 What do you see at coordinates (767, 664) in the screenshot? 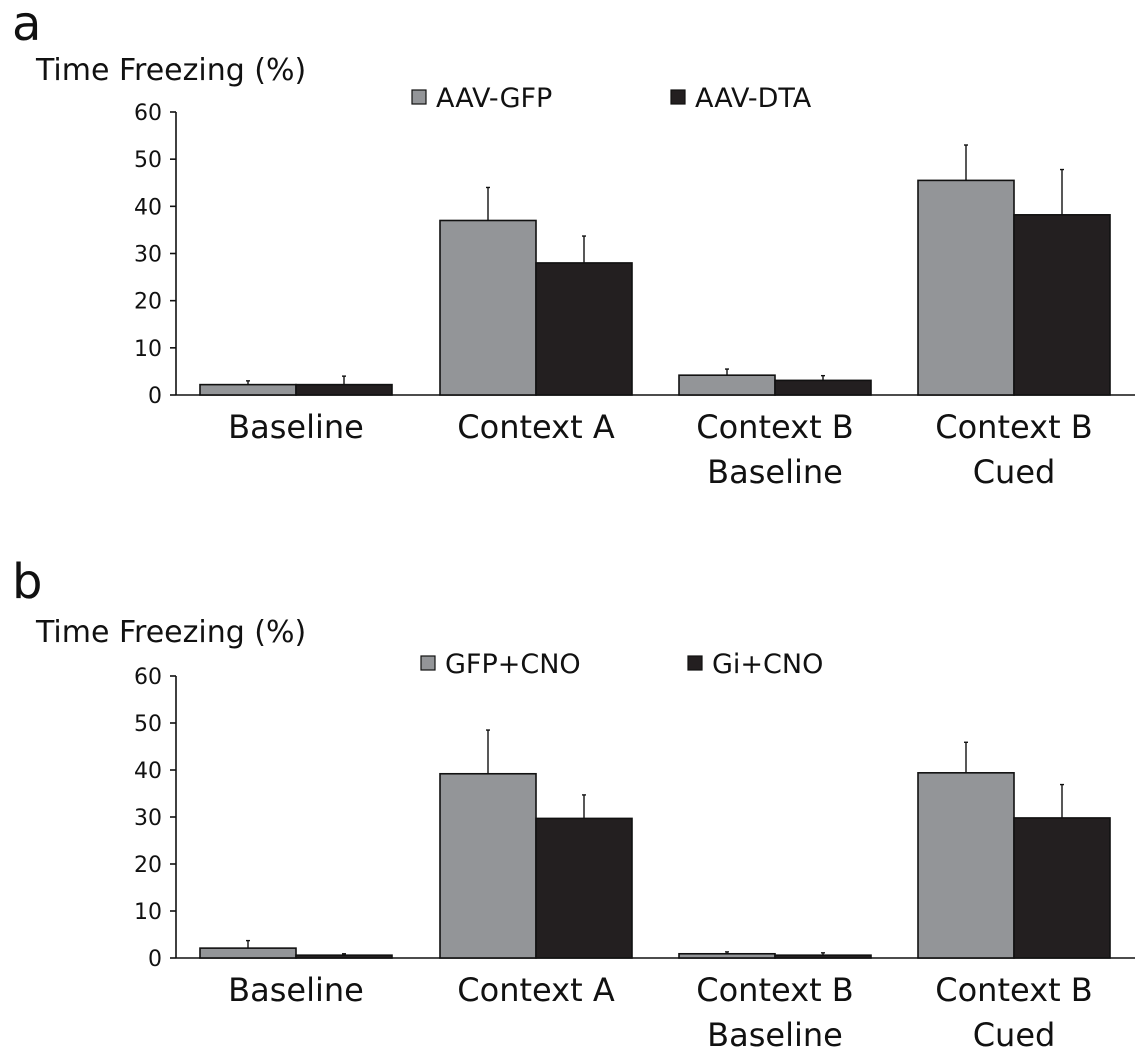
I see `legend-label-1: Gi+CNO` at bounding box center [767, 664].